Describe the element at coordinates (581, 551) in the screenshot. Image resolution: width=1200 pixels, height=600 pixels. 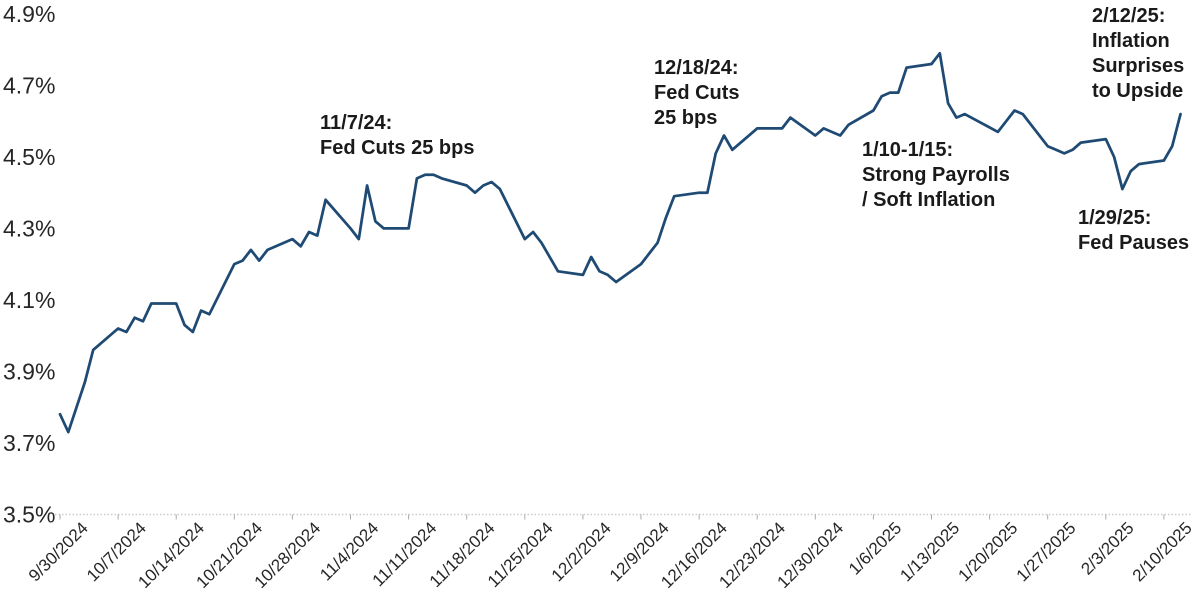
I see `x-tick-label: 12/2/2024` at that location.